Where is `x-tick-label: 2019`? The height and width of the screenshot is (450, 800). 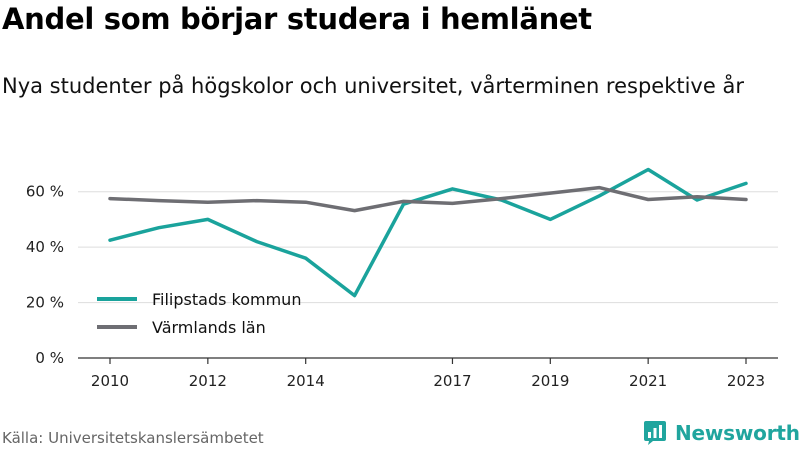
x-tick-label: 2019 is located at coordinates (550, 381).